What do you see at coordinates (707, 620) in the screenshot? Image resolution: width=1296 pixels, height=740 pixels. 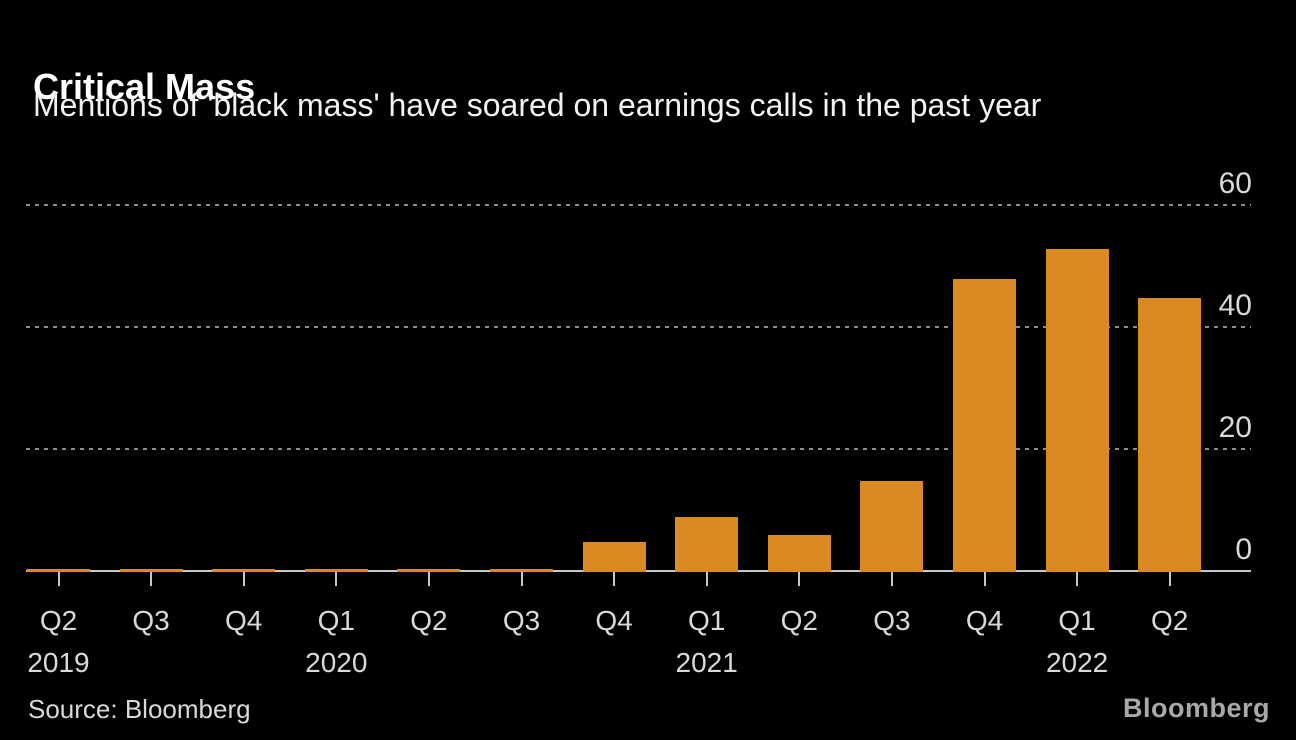 I see `x-axis-label-q1-2021: Q1` at bounding box center [707, 620].